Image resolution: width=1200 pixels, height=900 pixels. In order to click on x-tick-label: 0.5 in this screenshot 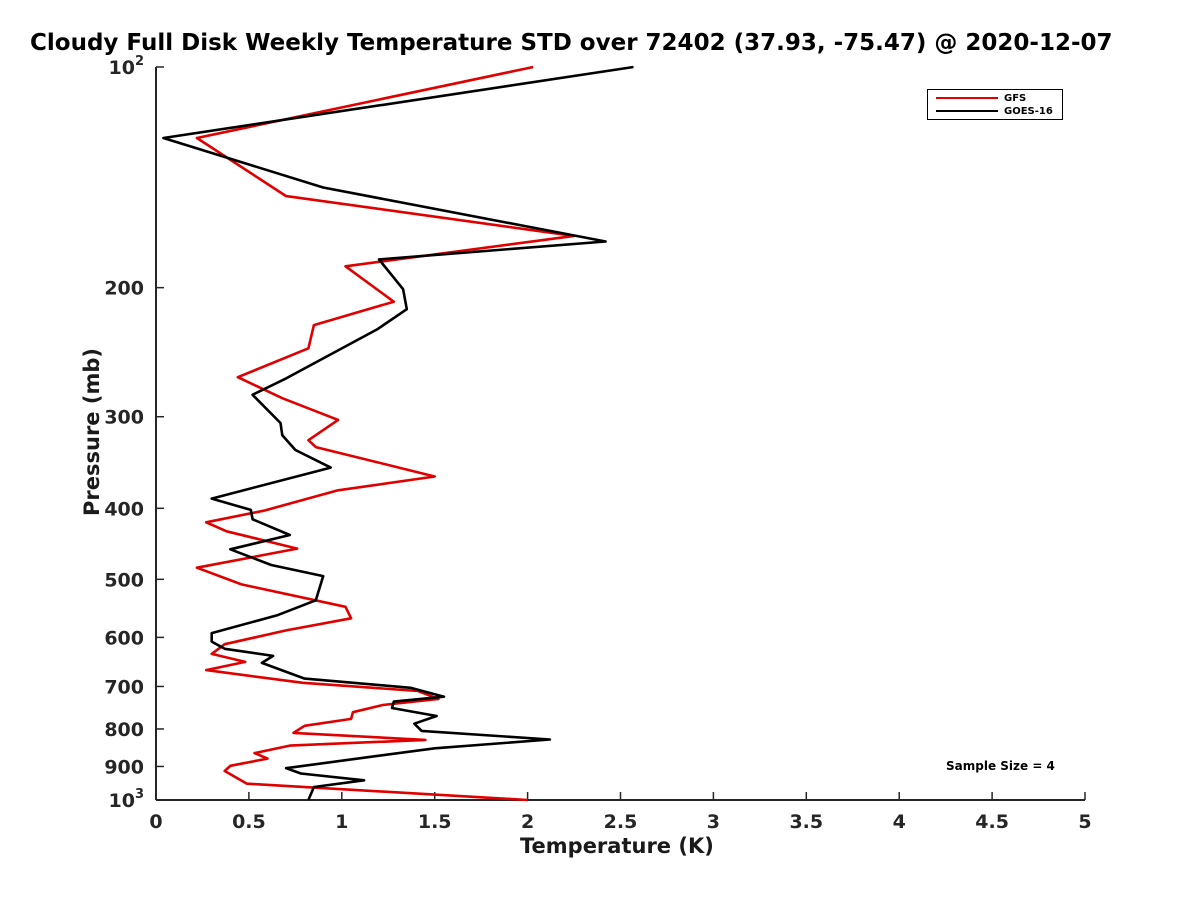, I will do `click(249, 822)`.